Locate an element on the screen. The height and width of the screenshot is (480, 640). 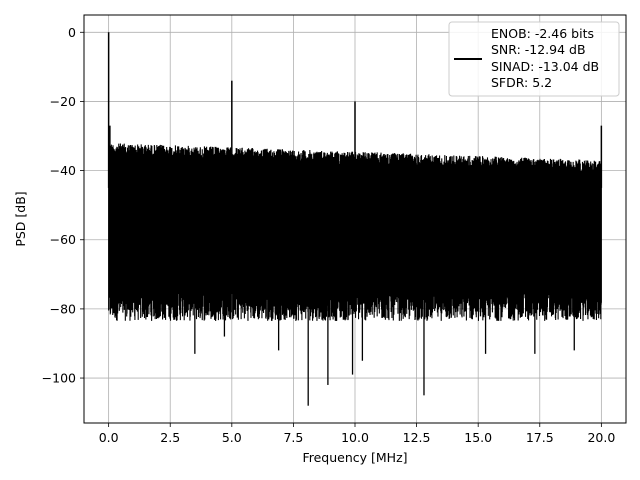
x-tick-label: 15.0 is located at coordinates (478, 437).